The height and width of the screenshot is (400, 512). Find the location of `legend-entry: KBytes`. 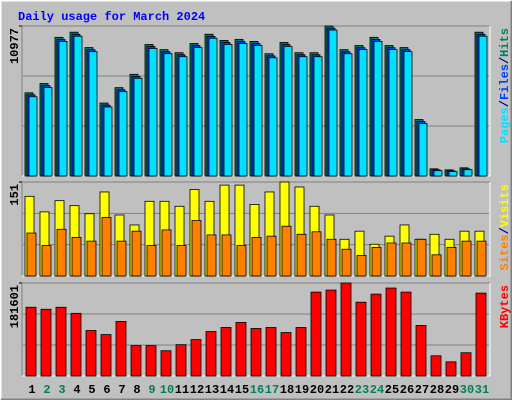

legend-entry: KBytes is located at coordinates (505, 306).